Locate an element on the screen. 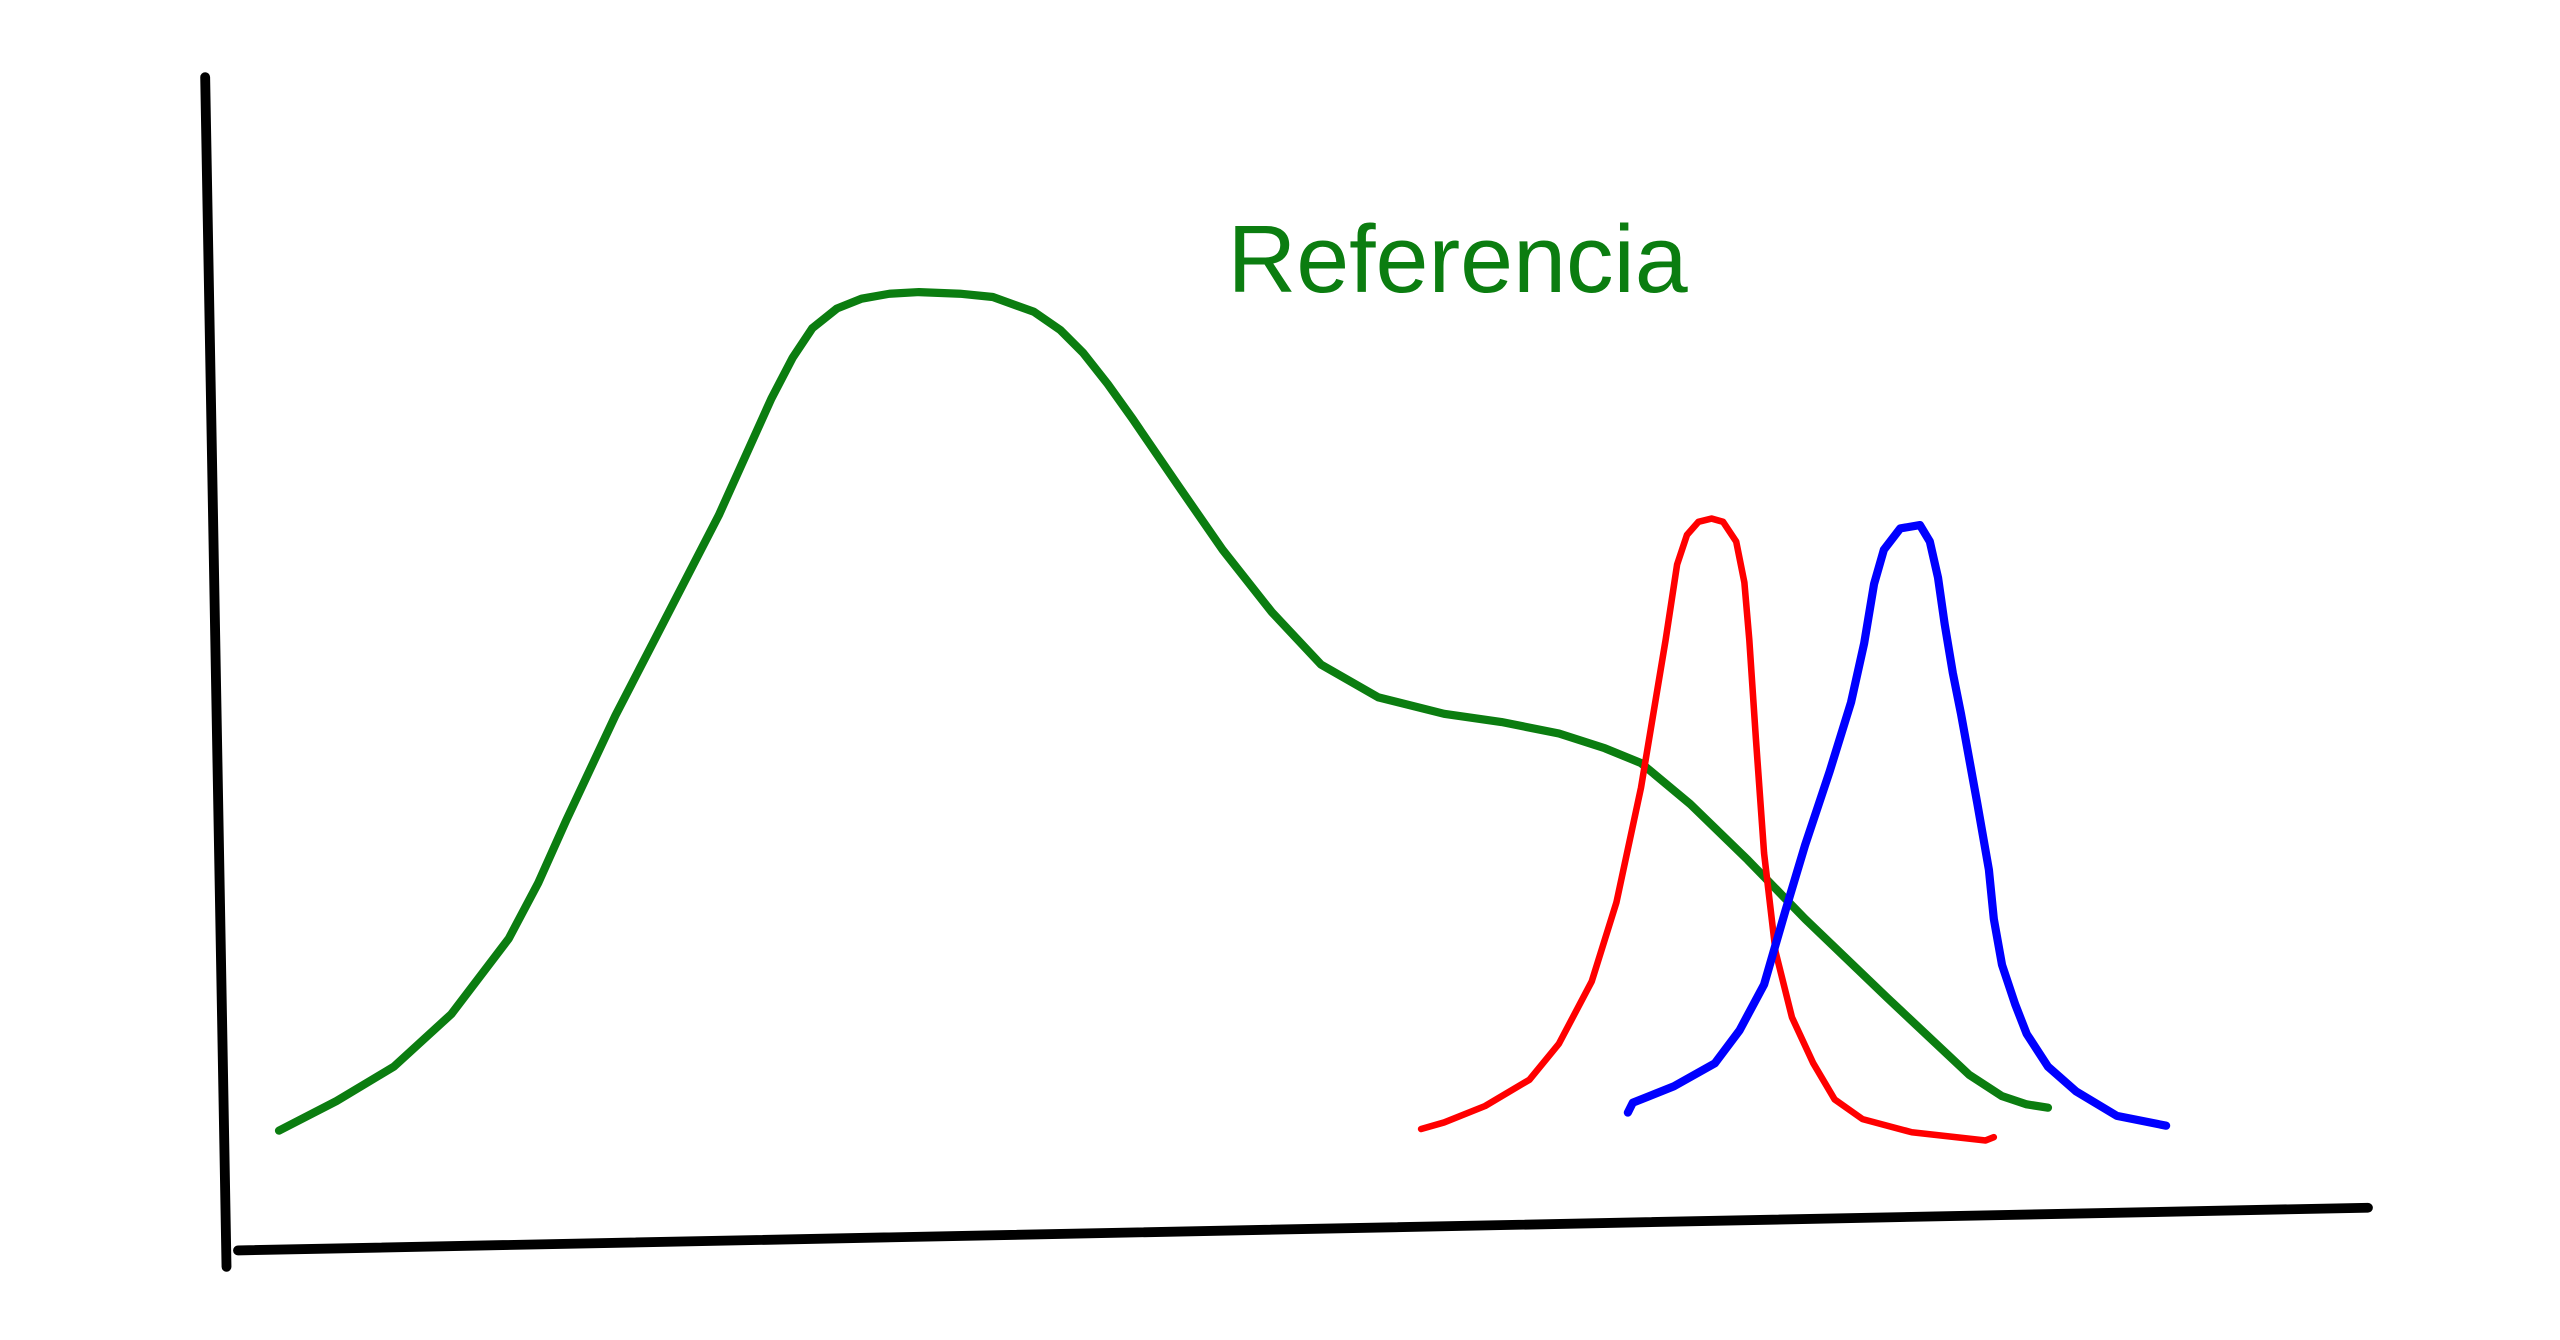 This screenshot has height=1340, width=2560. horizontal-axis is located at coordinates (1303, 1229).